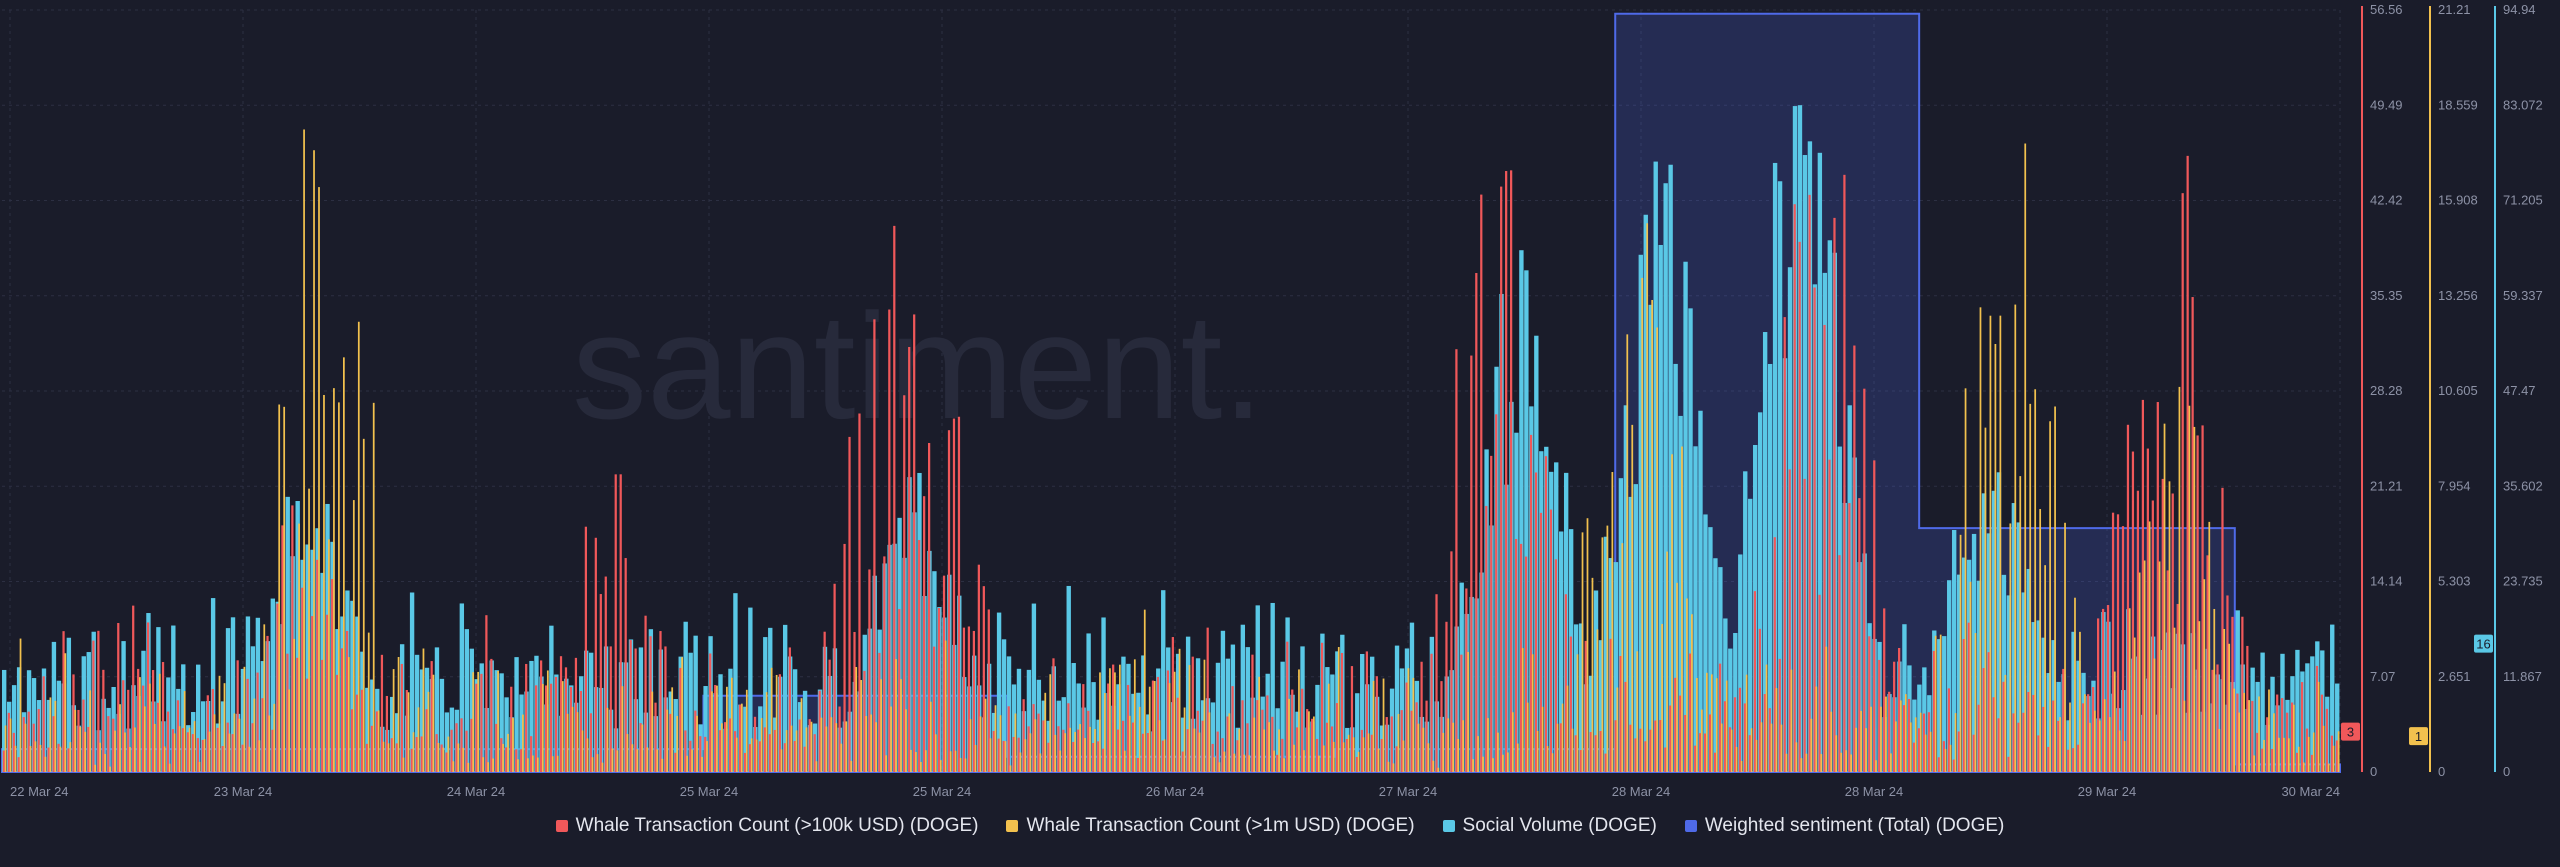 The image size is (2560, 867). What do you see at coordinates (2454, 676) in the screenshot?
I see `y-tick-label: 2.651` at bounding box center [2454, 676].